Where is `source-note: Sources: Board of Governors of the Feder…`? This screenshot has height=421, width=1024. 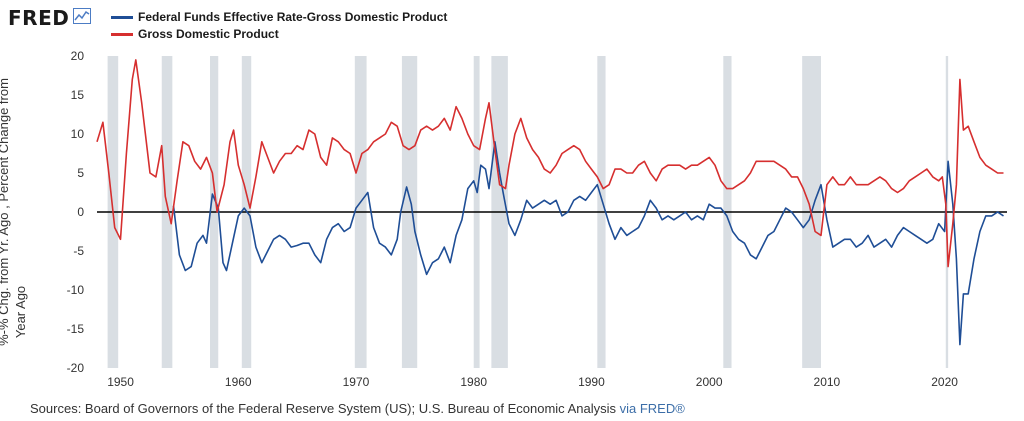 source-note: Sources: Board of Governors of the Feder… is located at coordinates (357, 408).